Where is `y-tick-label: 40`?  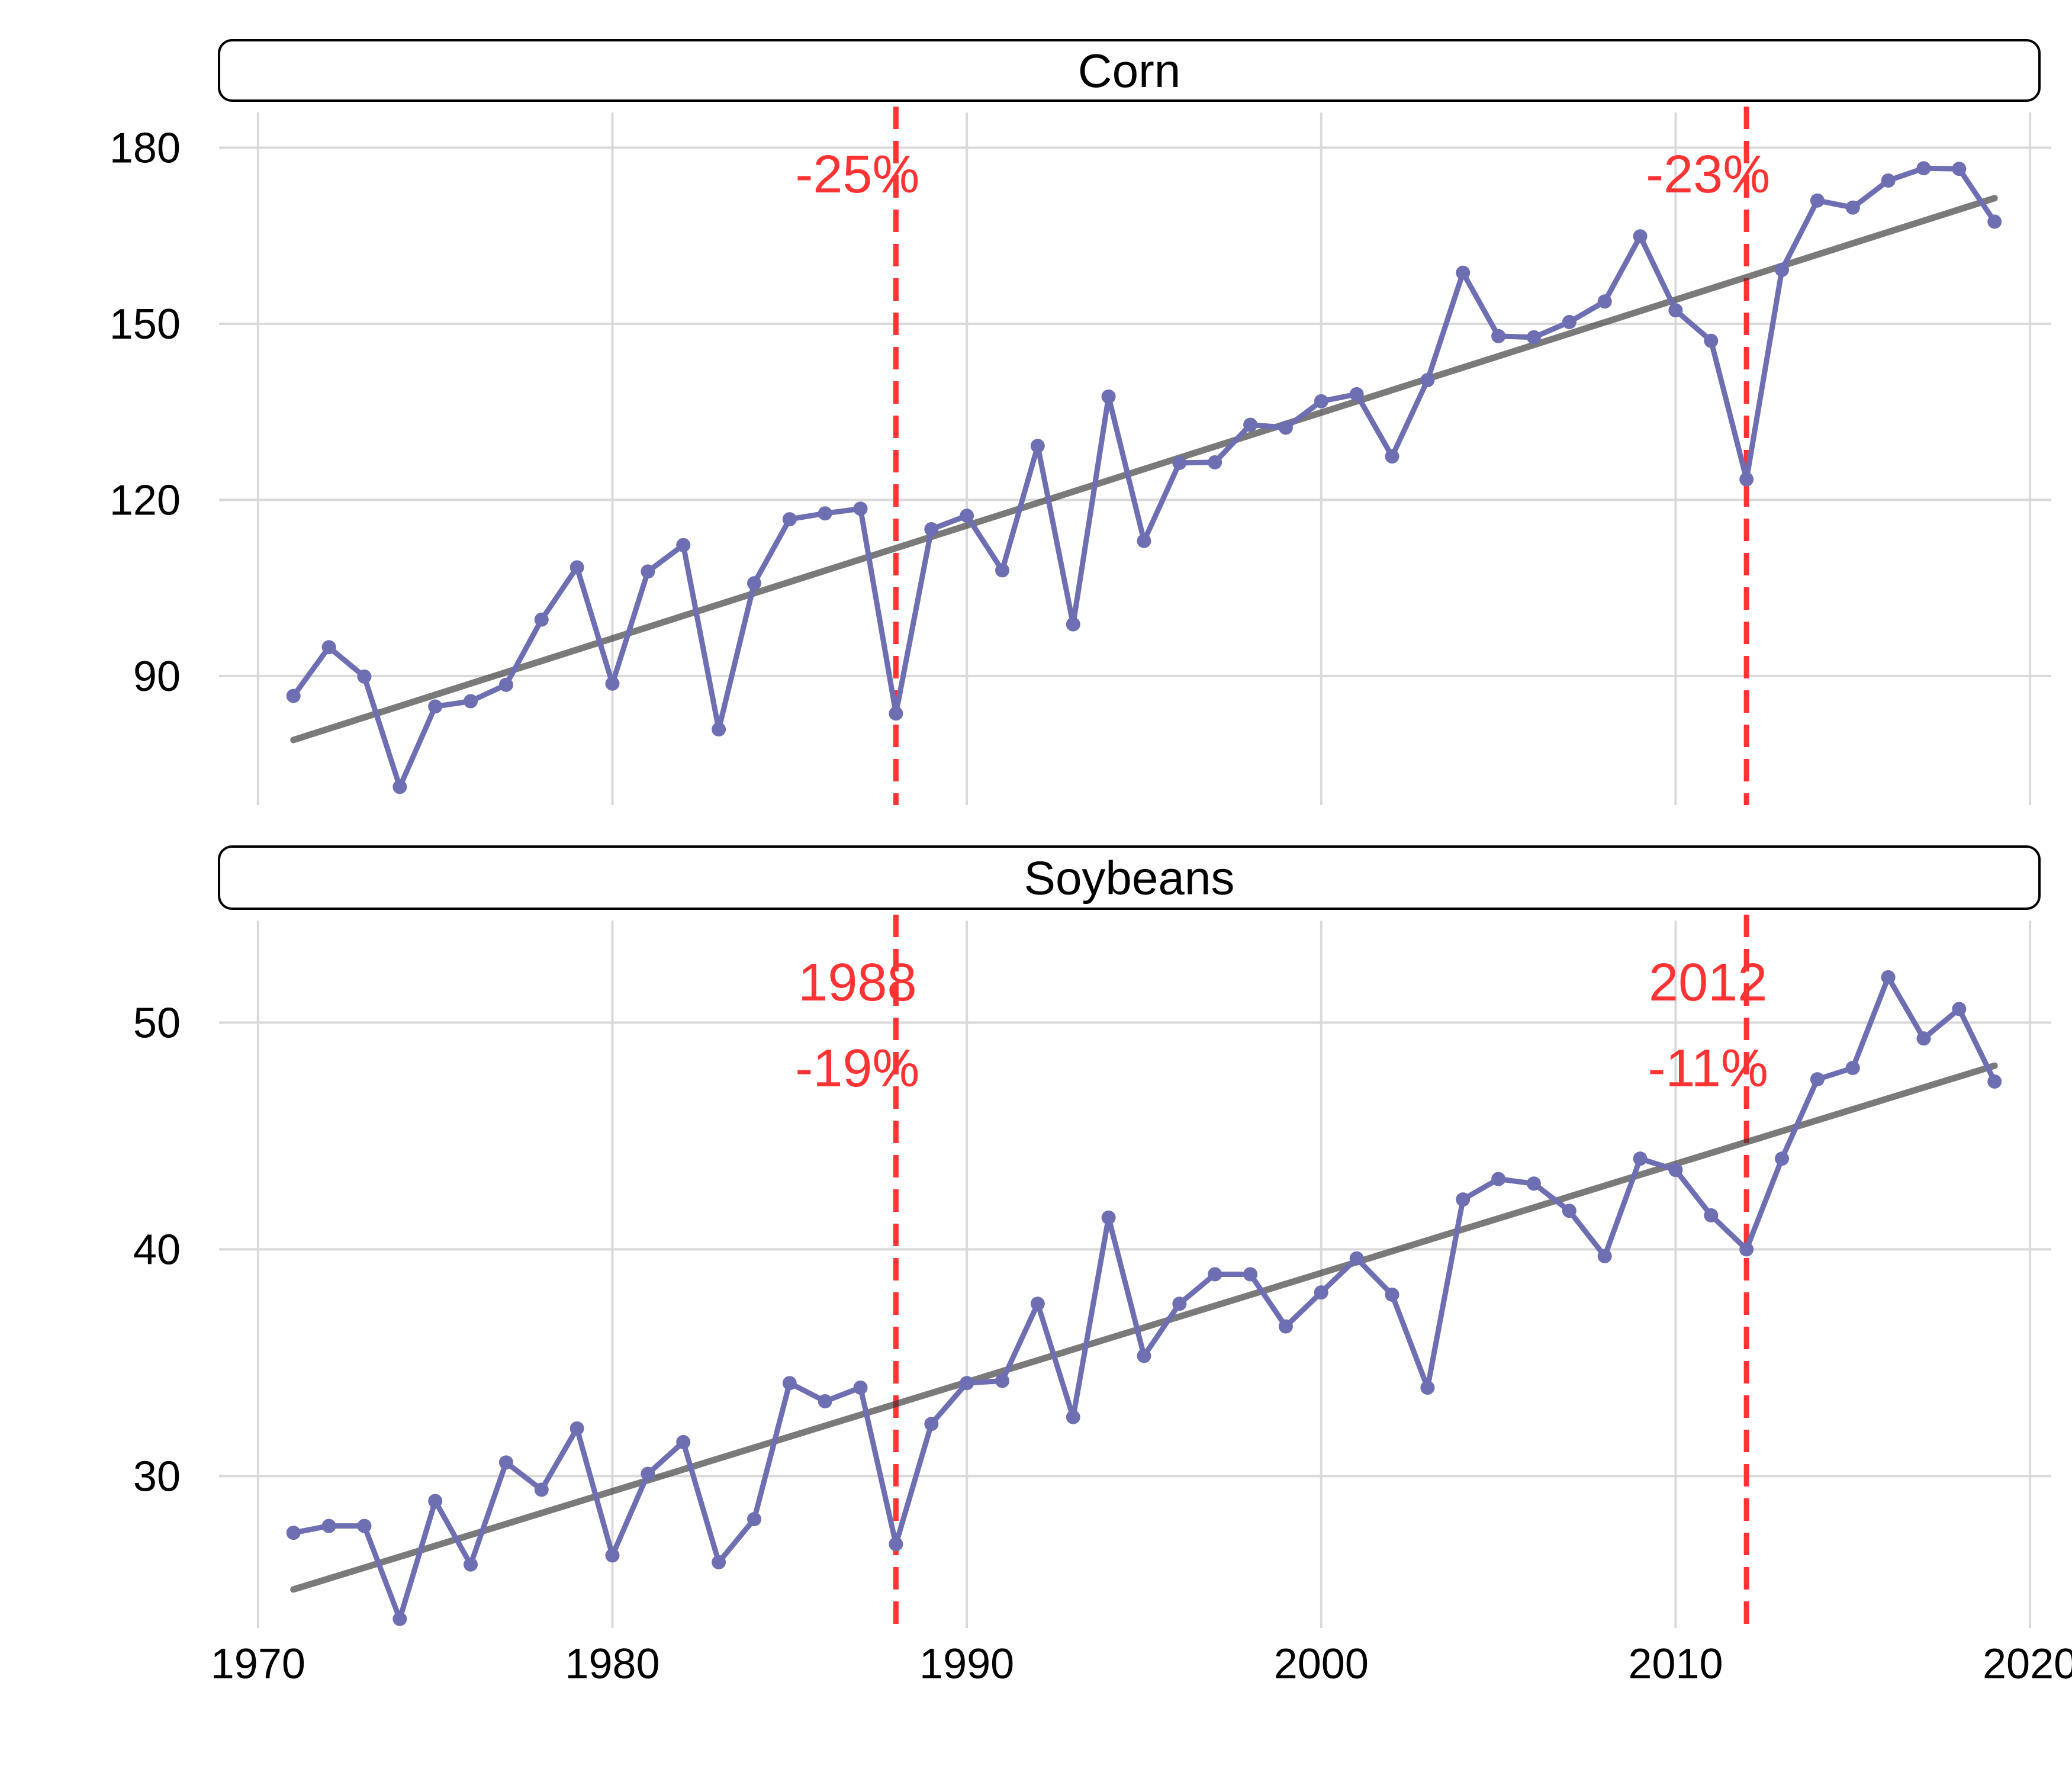 y-tick-label: 40 is located at coordinates (157, 1249).